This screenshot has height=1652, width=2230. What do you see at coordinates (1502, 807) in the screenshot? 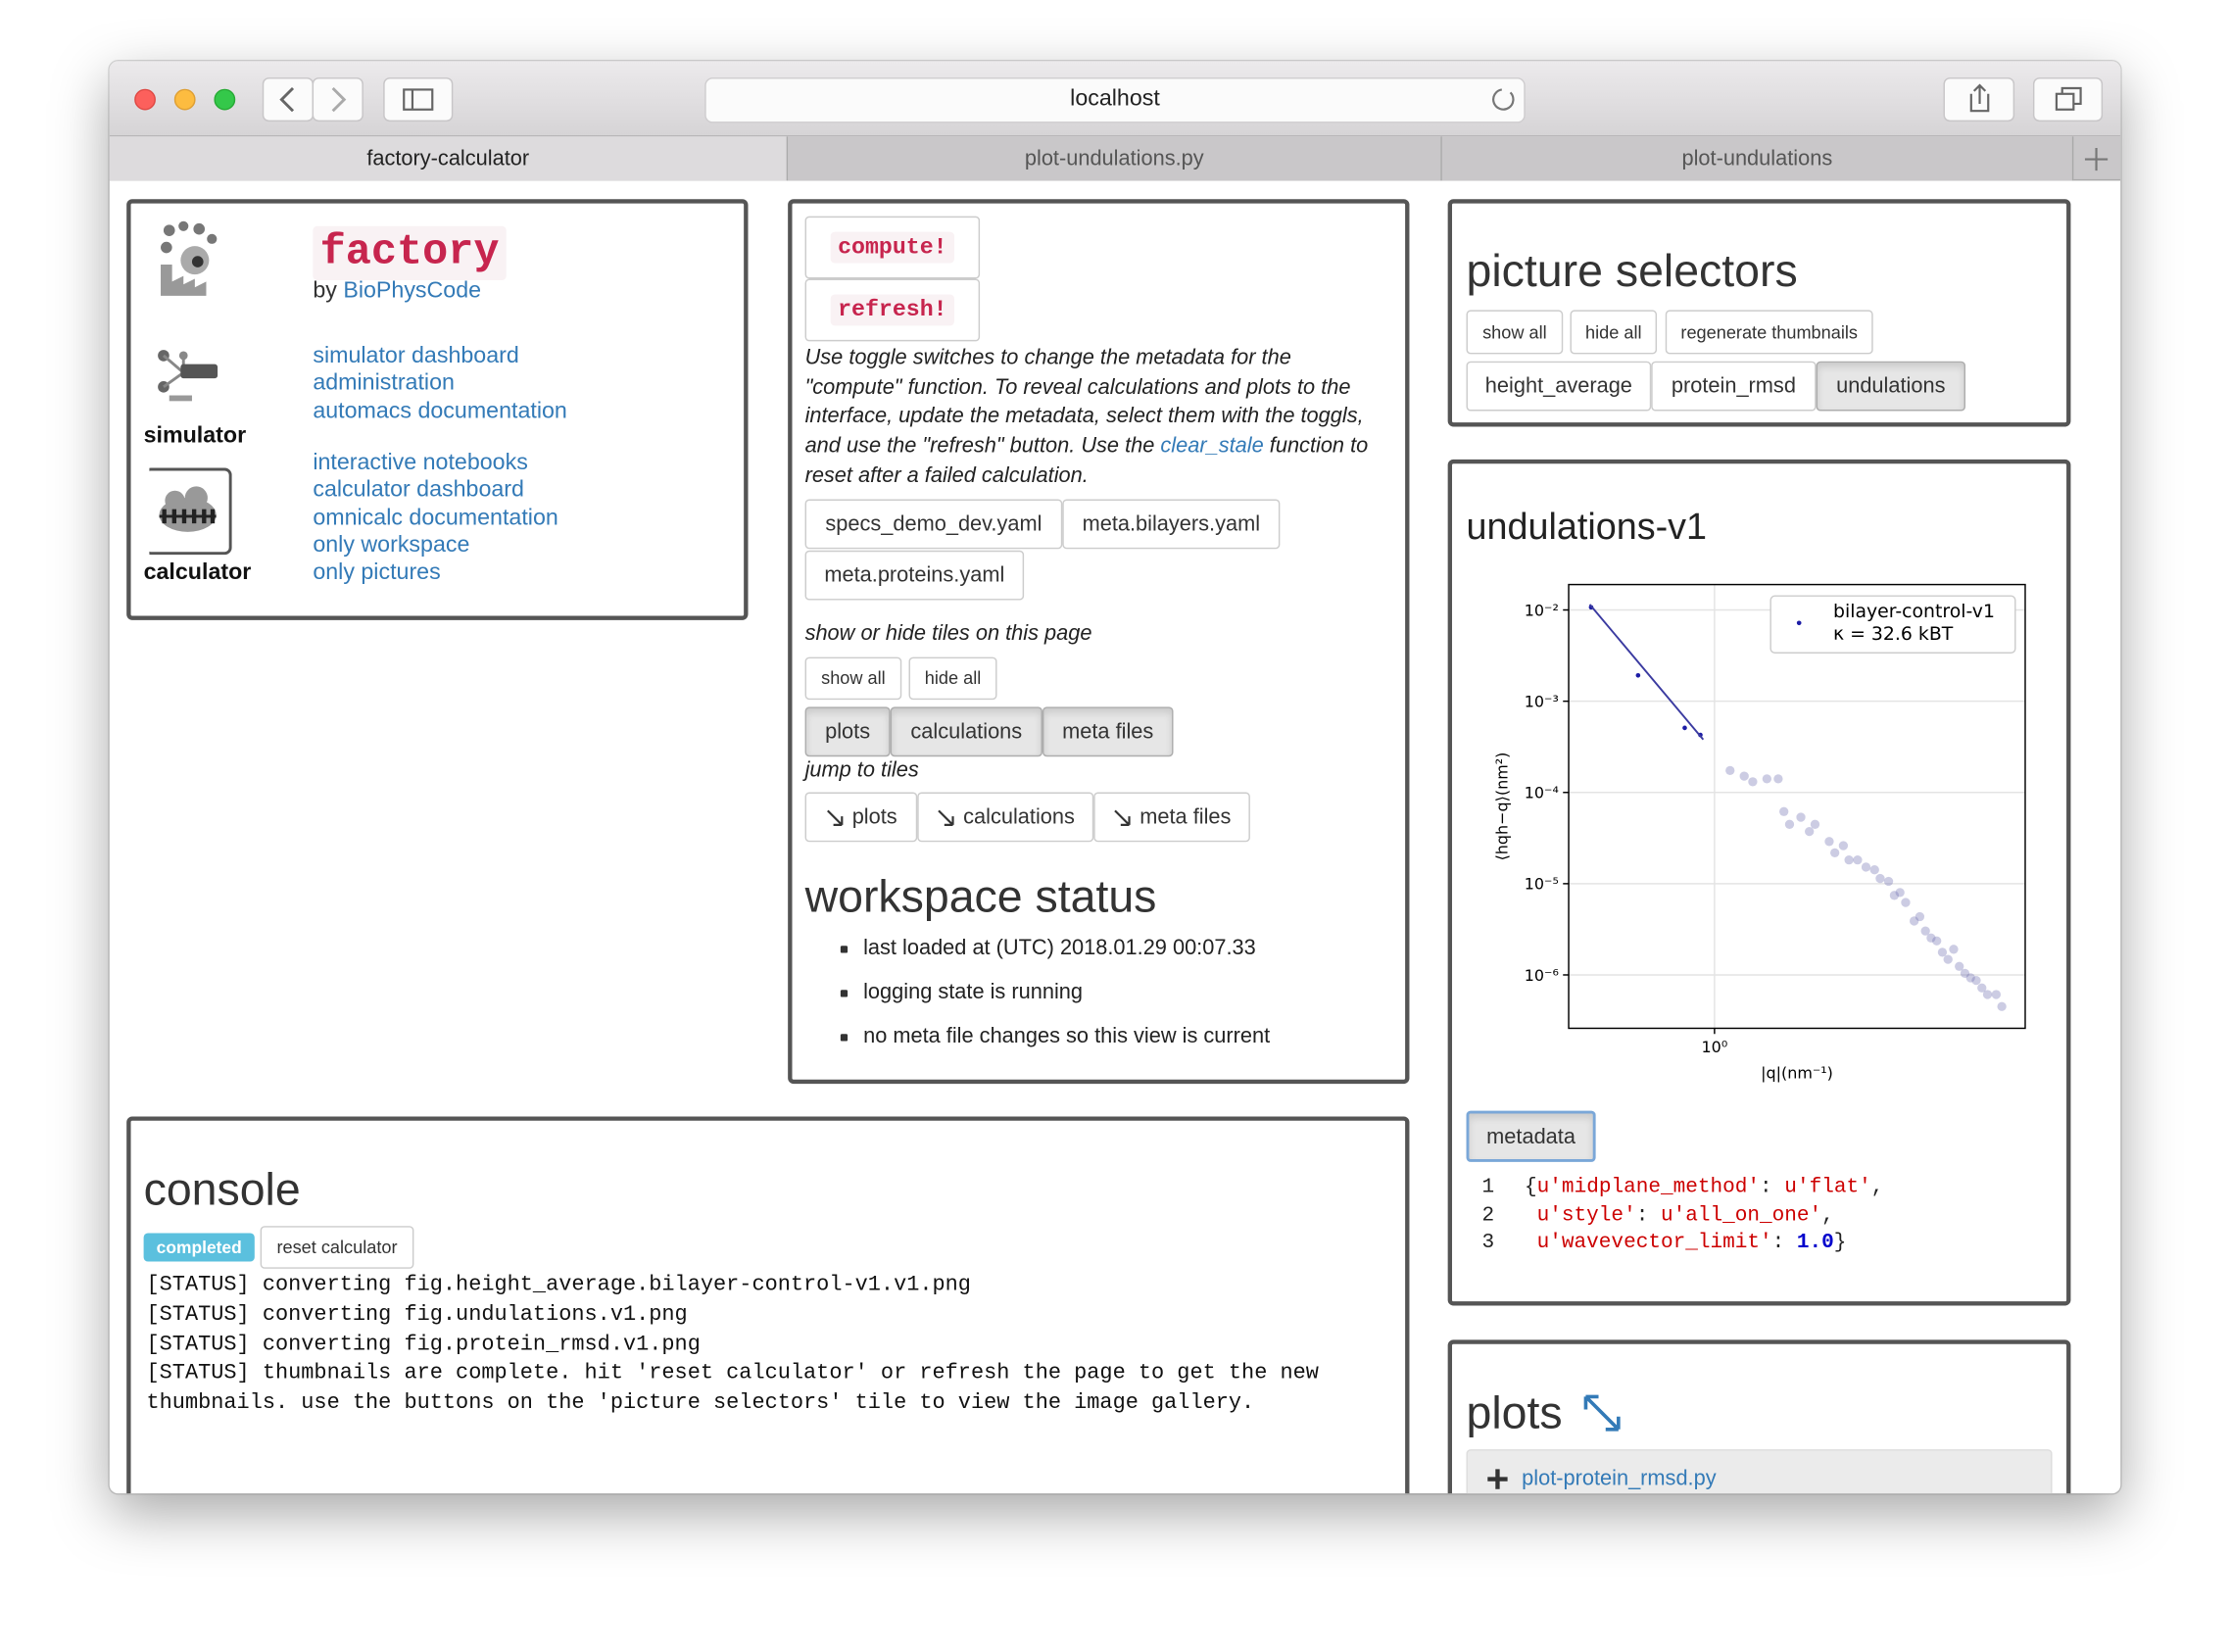
I see `y-axis-label: ⟨hqh−q⟩(nm²)` at bounding box center [1502, 807].